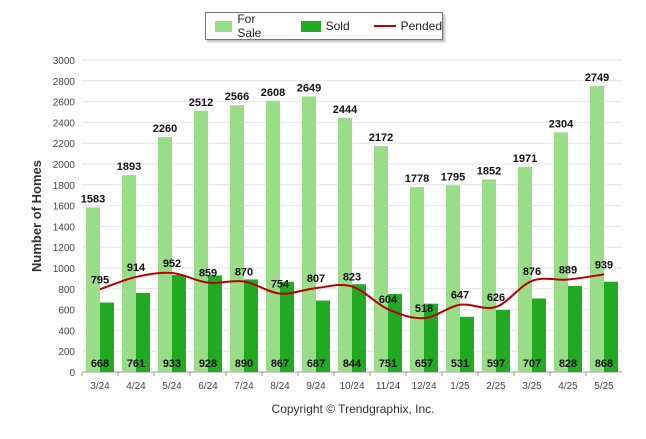 Image resolution: width=646 pixels, height=439 pixels. I want to click on x-tick-label: 1/25, so click(460, 386).